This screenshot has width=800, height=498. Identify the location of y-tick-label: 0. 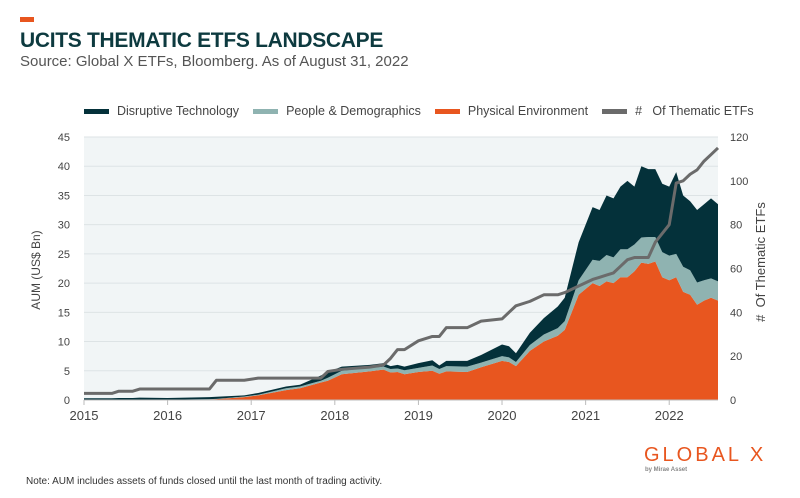
(67, 401).